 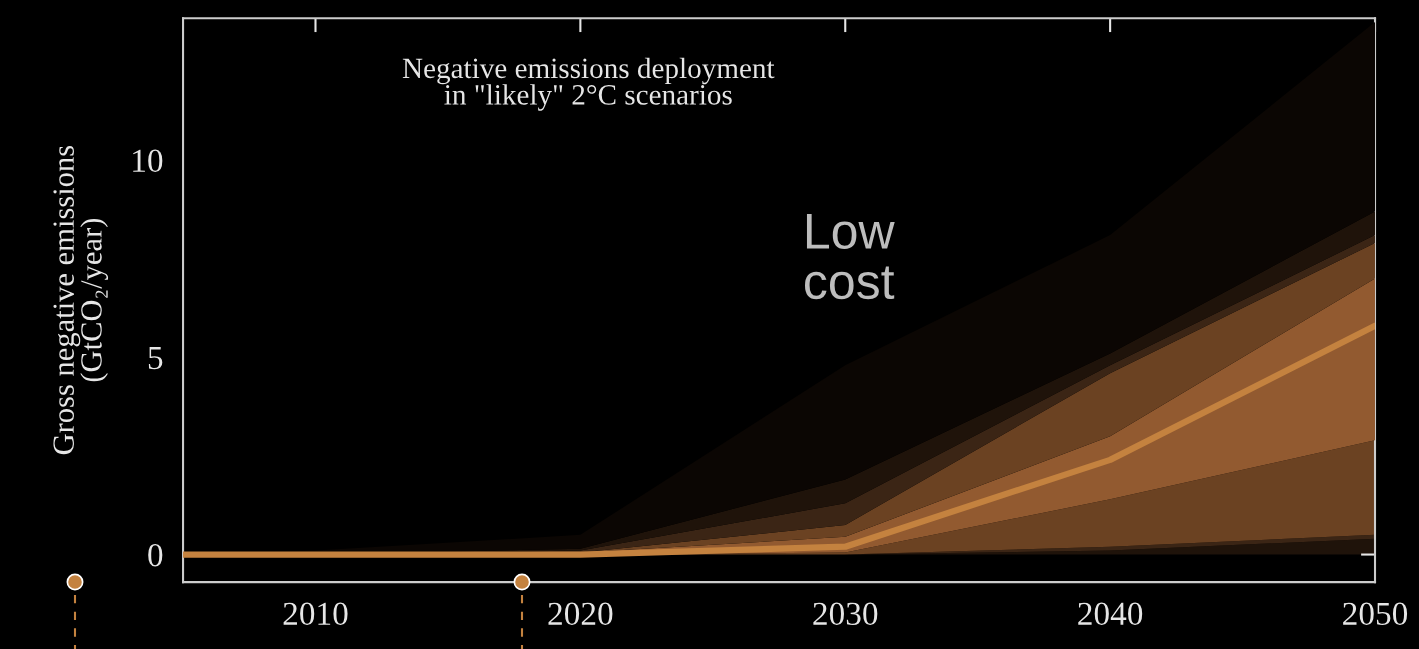 What do you see at coordinates (155, 555) in the screenshot?
I see `y-tick-label: 0` at bounding box center [155, 555].